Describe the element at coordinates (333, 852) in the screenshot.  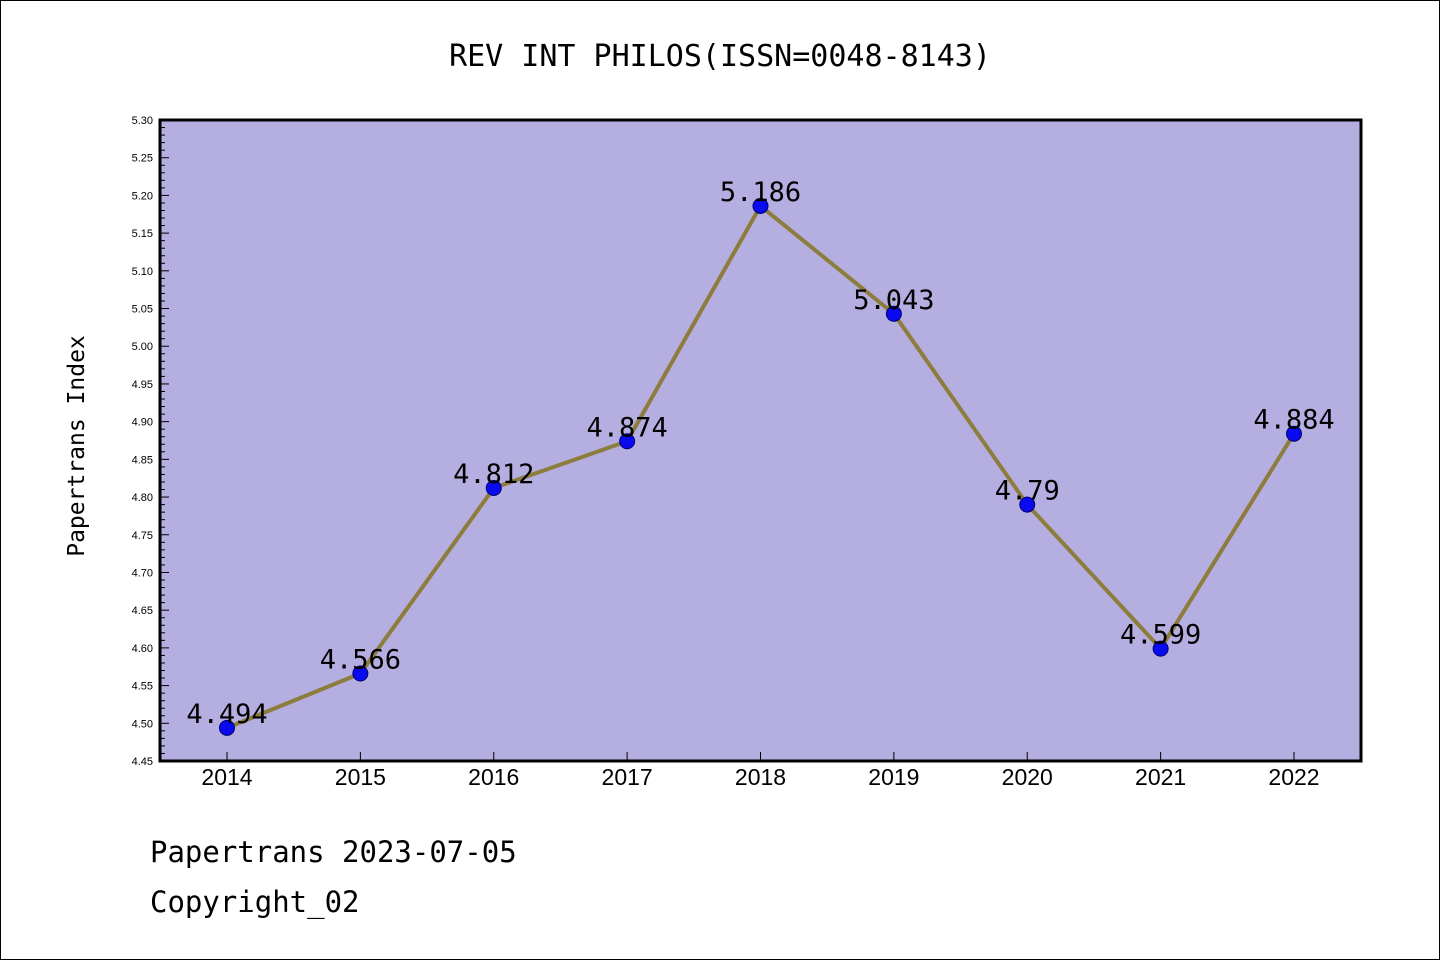
I see `footer-date: Papertrans 2023-07-05` at that location.